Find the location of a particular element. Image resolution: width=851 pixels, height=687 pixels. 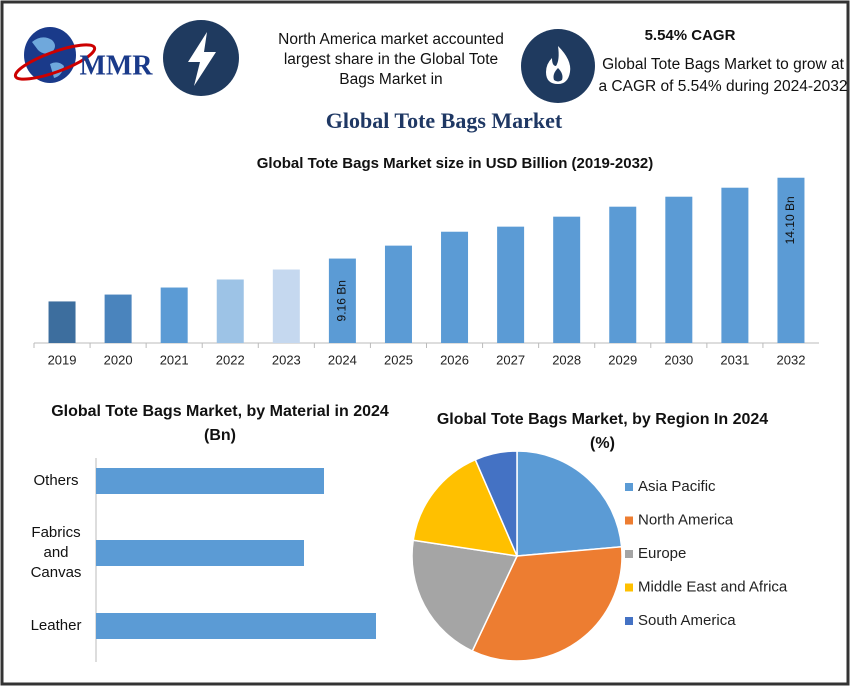

x-tick-label: 2031 is located at coordinates (734, 359).